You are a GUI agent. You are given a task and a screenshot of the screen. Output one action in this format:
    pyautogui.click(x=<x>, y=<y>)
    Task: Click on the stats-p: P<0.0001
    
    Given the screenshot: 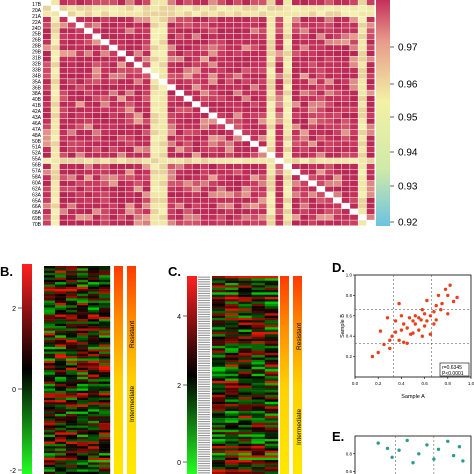 What is the action you would take?
    pyautogui.click(x=453, y=374)
    